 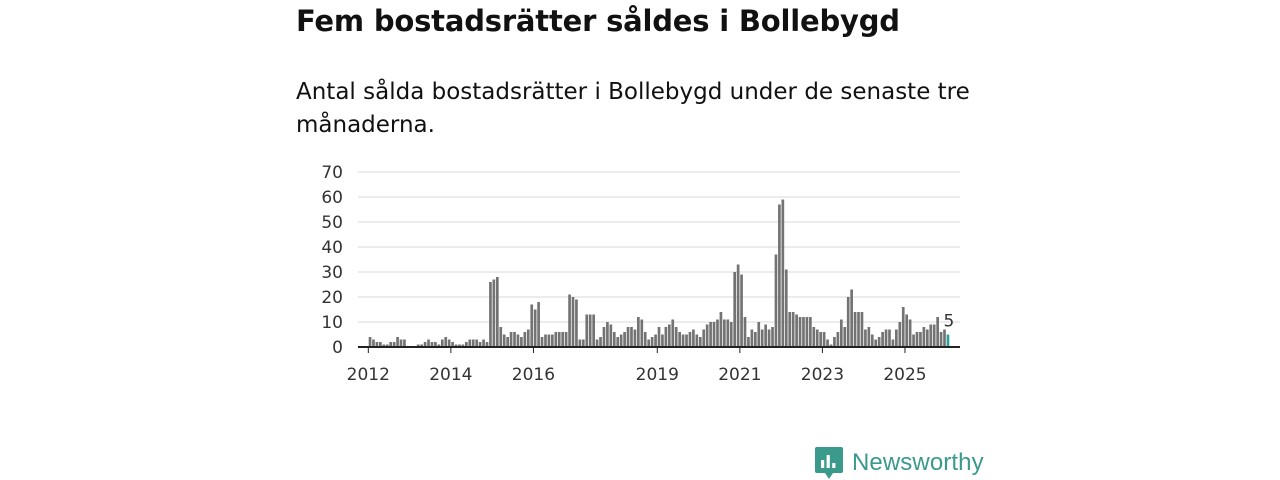 What do you see at coordinates (598, 21) in the screenshot?
I see `chart-title: Fem bostadsrätter såldes i Bollebygd` at bounding box center [598, 21].